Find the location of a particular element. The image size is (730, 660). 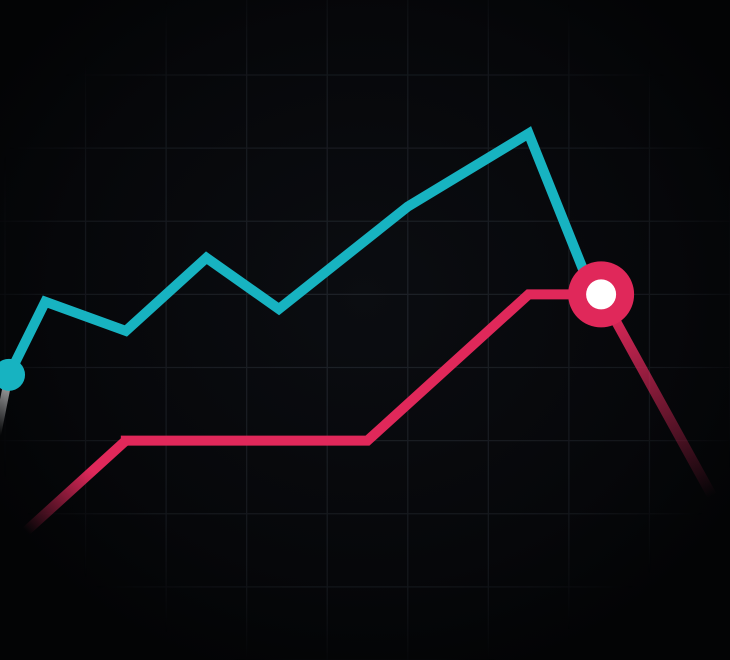

series-1-start-point is located at coordinates (13, 374).